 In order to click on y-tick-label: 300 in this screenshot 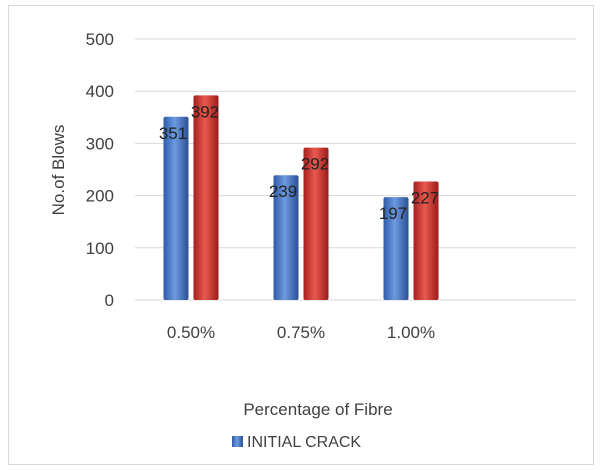, I will do `click(100, 143)`.